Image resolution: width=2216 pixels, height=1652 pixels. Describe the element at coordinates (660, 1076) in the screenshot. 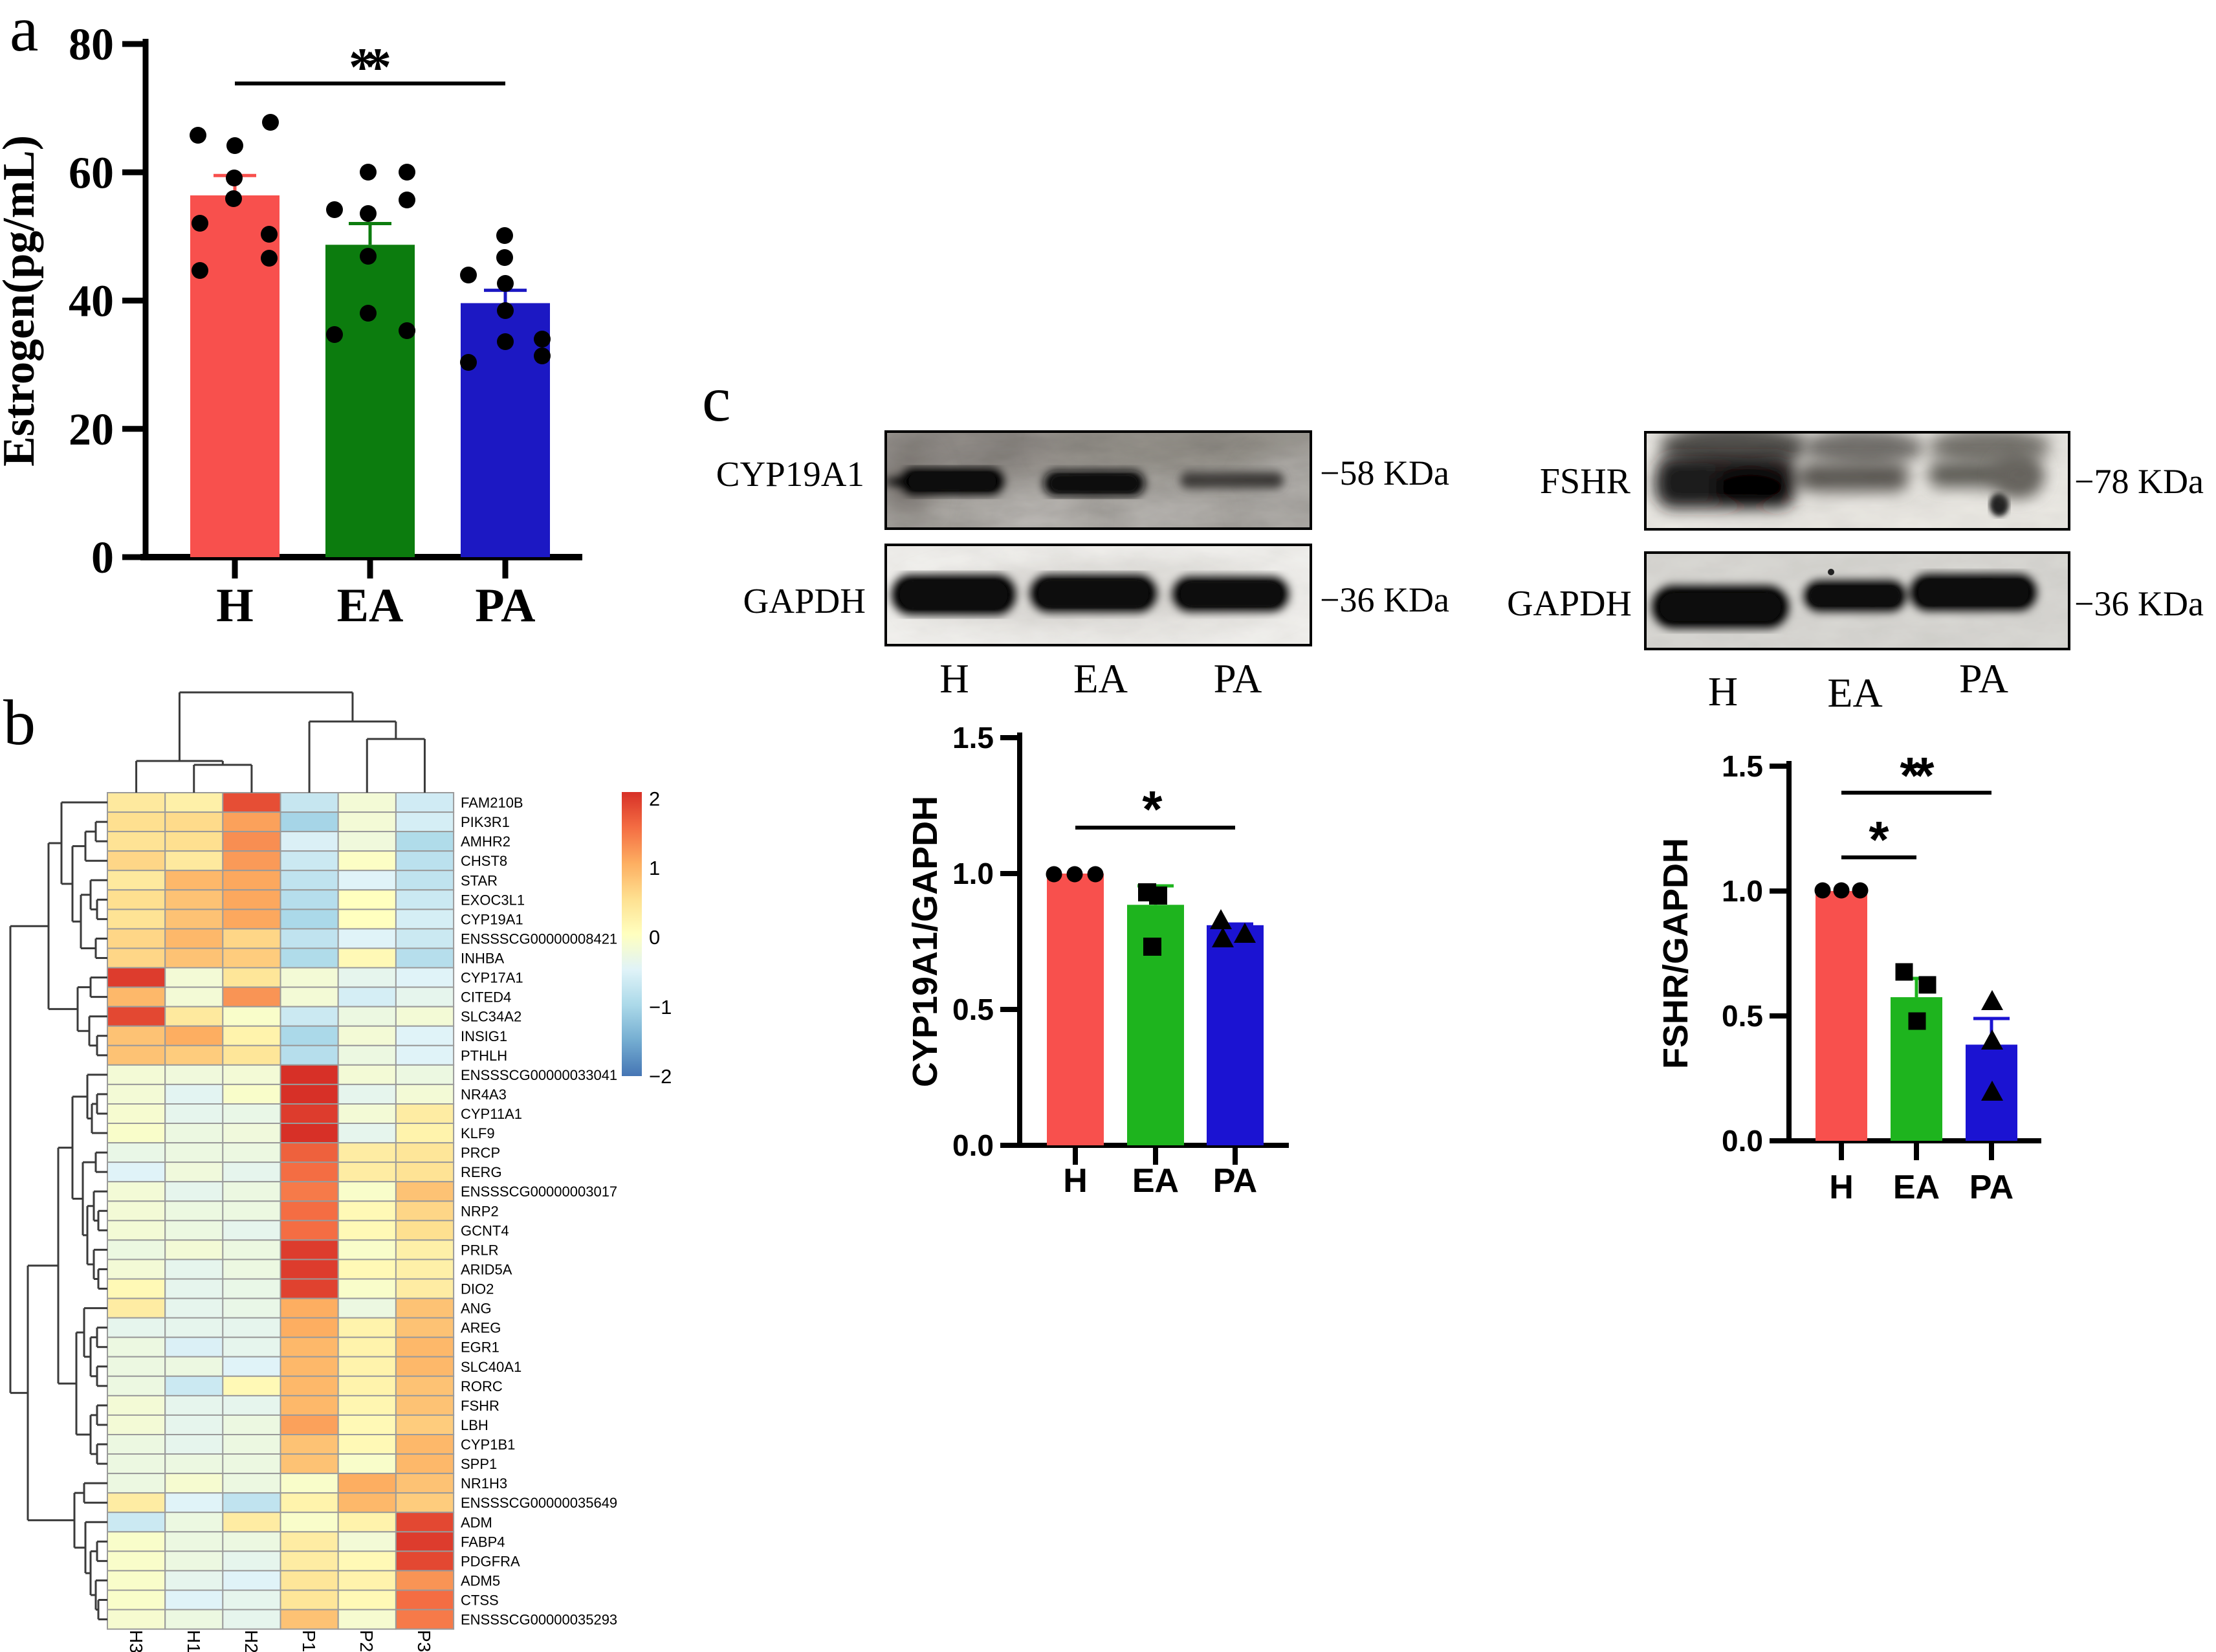

I see `svg-text: −2` at that location.